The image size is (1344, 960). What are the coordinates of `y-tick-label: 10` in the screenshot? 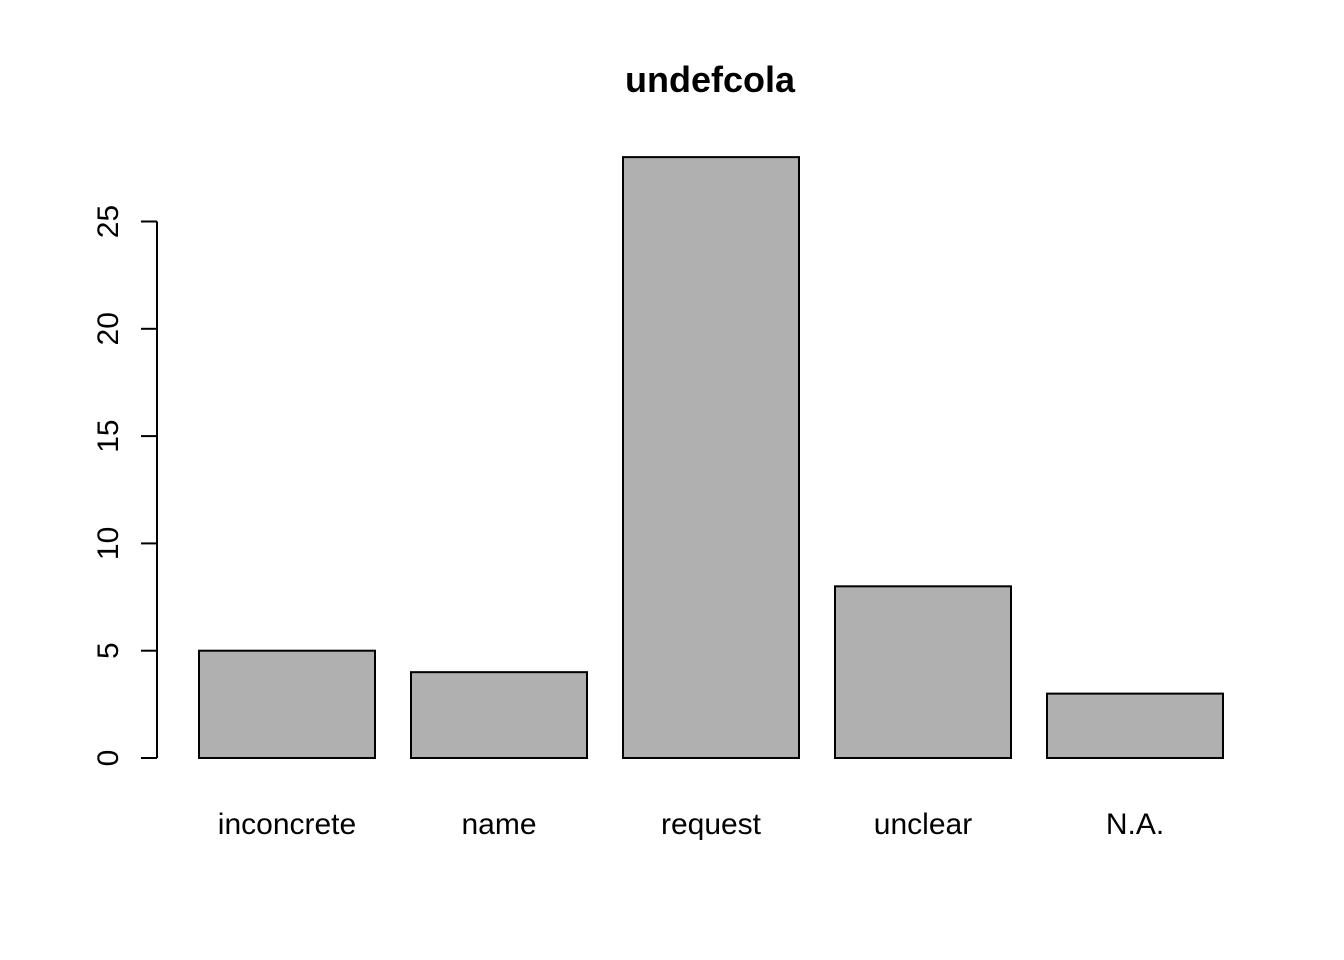 It's located at (108, 543).